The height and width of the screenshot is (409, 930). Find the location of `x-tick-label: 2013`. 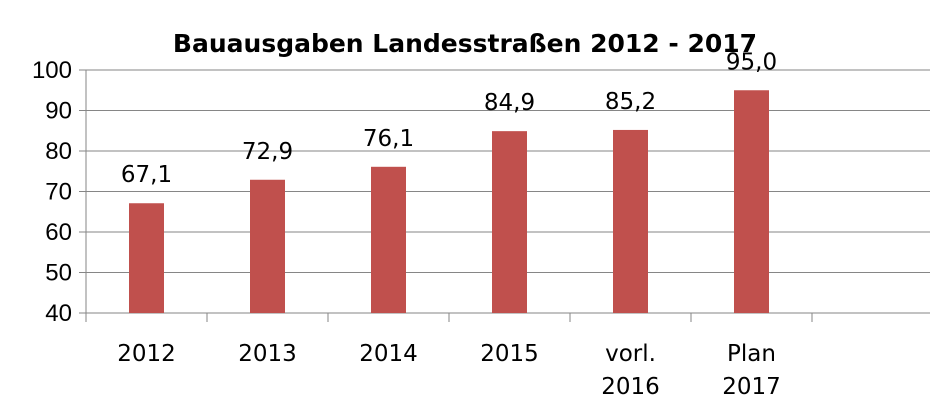

x-tick-label: 2013 is located at coordinates (267, 354).